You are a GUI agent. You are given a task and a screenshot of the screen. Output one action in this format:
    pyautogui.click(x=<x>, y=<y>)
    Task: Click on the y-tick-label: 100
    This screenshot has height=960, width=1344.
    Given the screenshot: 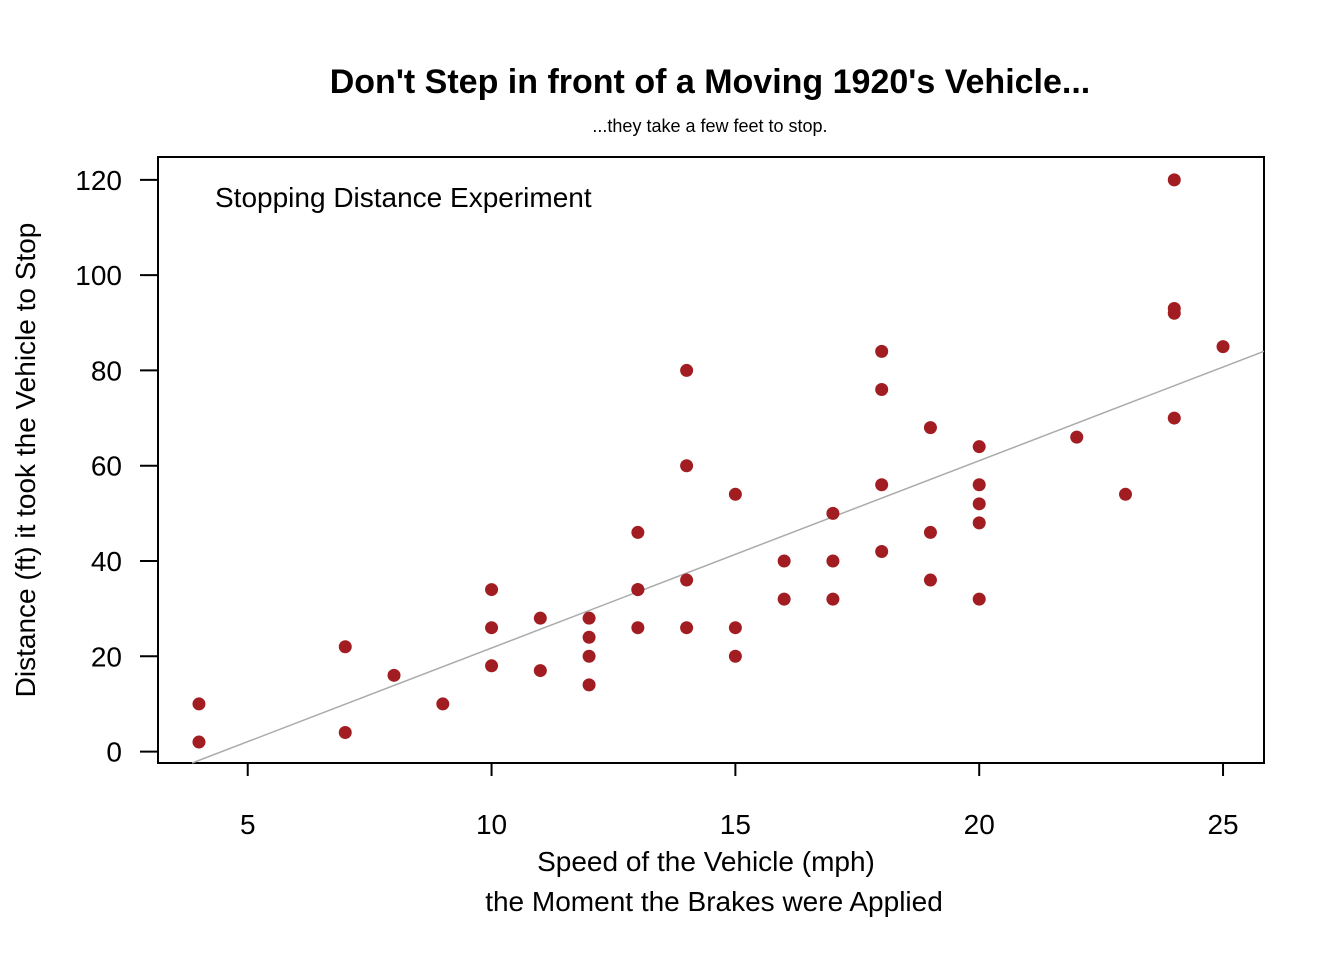 What is the action you would take?
    pyautogui.click(x=98, y=275)
    